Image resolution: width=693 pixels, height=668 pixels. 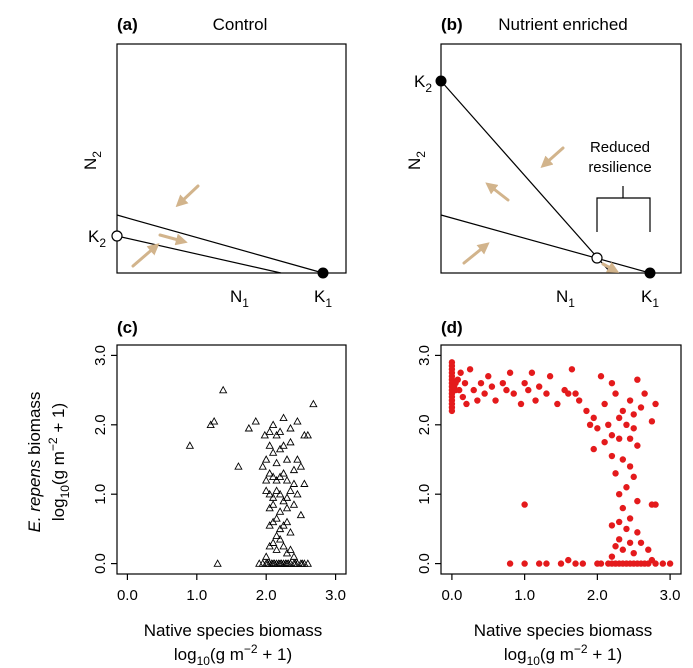 I want to click on panel-d-y-tick-label-0: 0.0, so click(x=424, y=563).